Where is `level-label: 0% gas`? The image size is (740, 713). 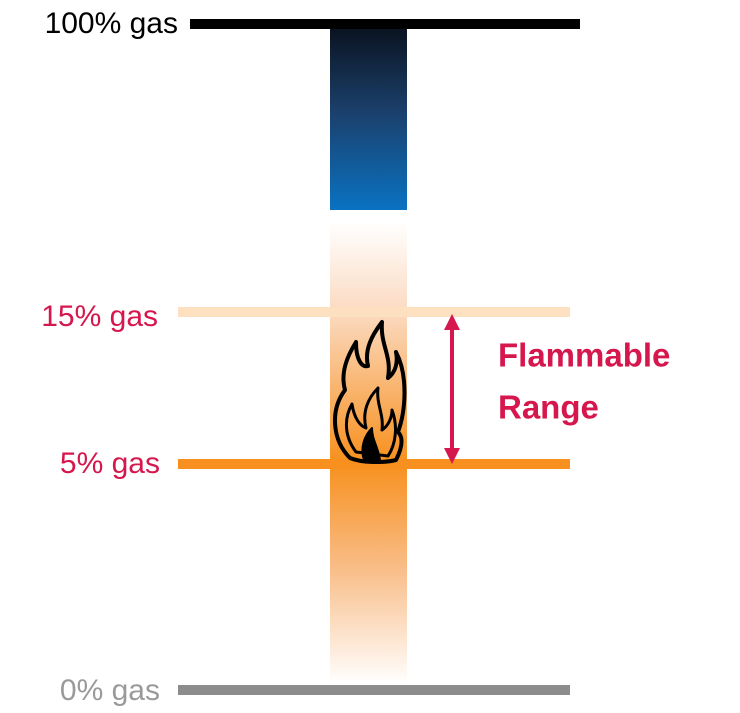
level-label: 0% gas is located at coordinates (110, 690).